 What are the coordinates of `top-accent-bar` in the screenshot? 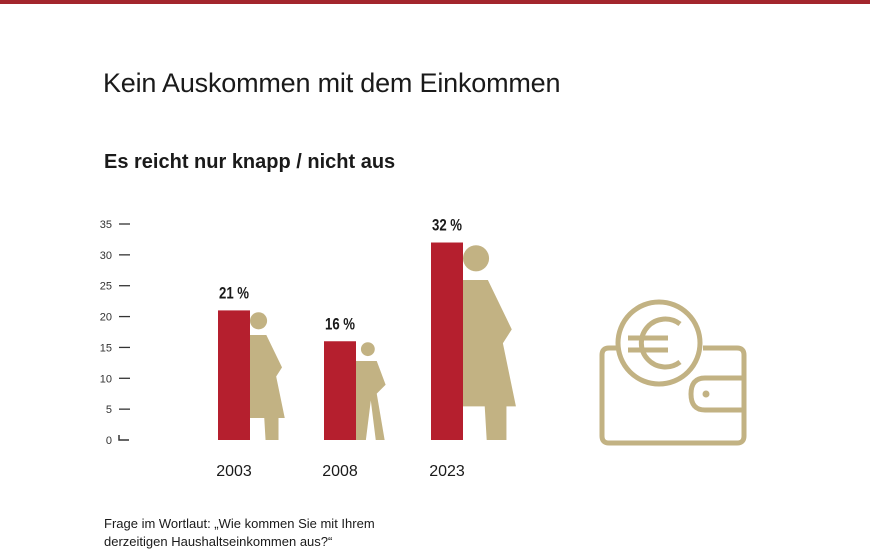 It's located at (435, 2).